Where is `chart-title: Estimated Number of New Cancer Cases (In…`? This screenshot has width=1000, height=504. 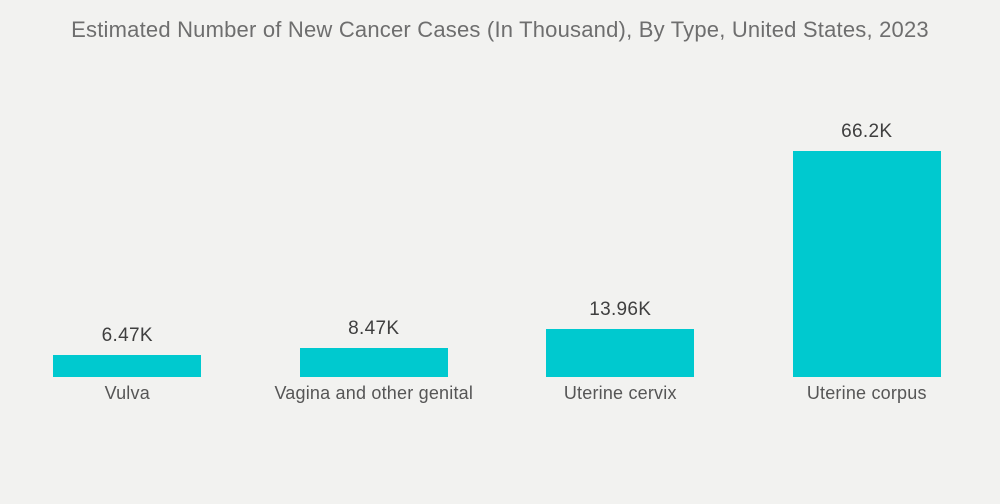
chart-title: Estimated Number of New Cancer Cases (In… is located at coordinates (500, 29).